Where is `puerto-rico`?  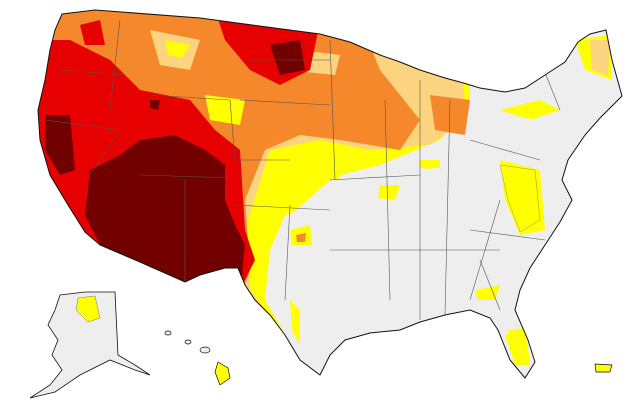
puerto-rico is located at coordinates (603, 368).